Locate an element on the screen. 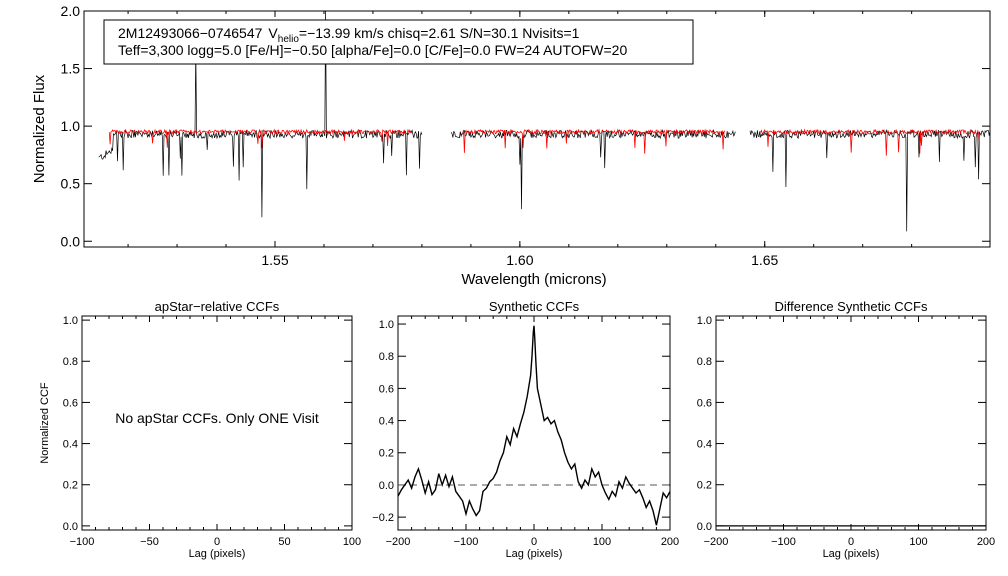  synthetic-ccf-ticks: −200 −100 0 100 200 −0.2 0.0 0.2 0.4 0.6 0.8 1.0 is located at coordinates (525, 432).